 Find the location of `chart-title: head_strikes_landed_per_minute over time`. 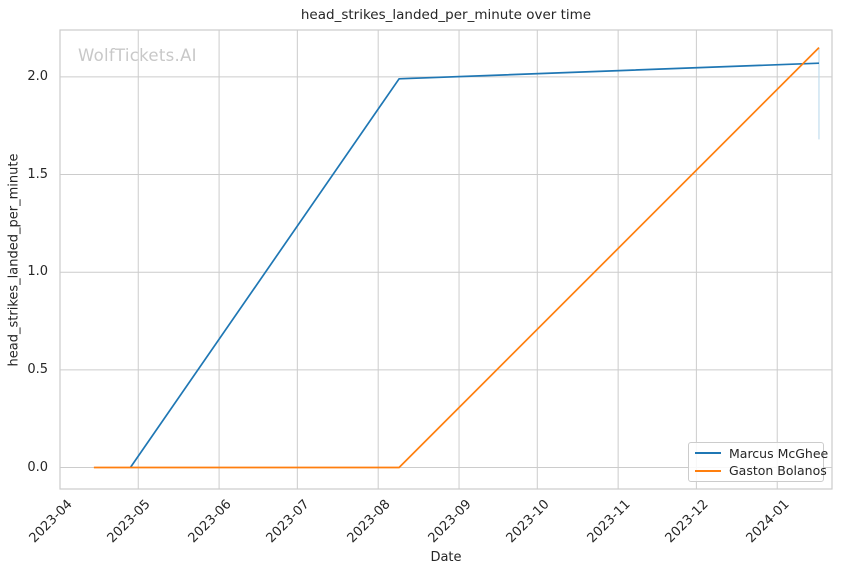

chart-title: head_strikes_landed_per_minute over time is located at coordinates (446, 15).